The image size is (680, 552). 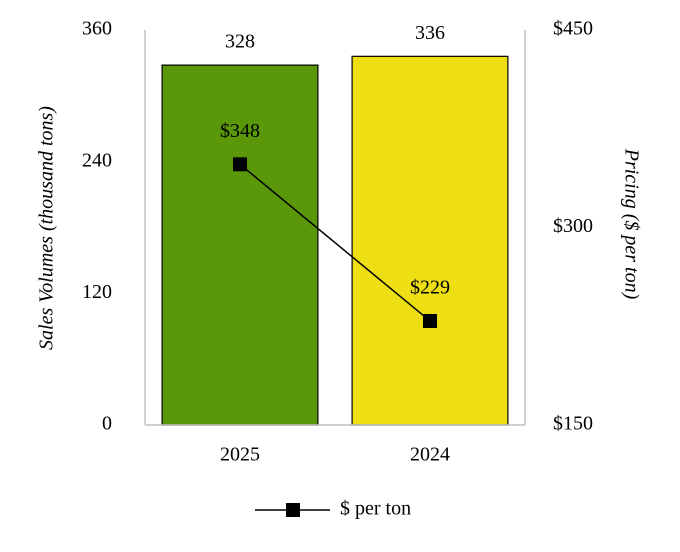 I want to click on legend-marker, so click(x=293, y=510).